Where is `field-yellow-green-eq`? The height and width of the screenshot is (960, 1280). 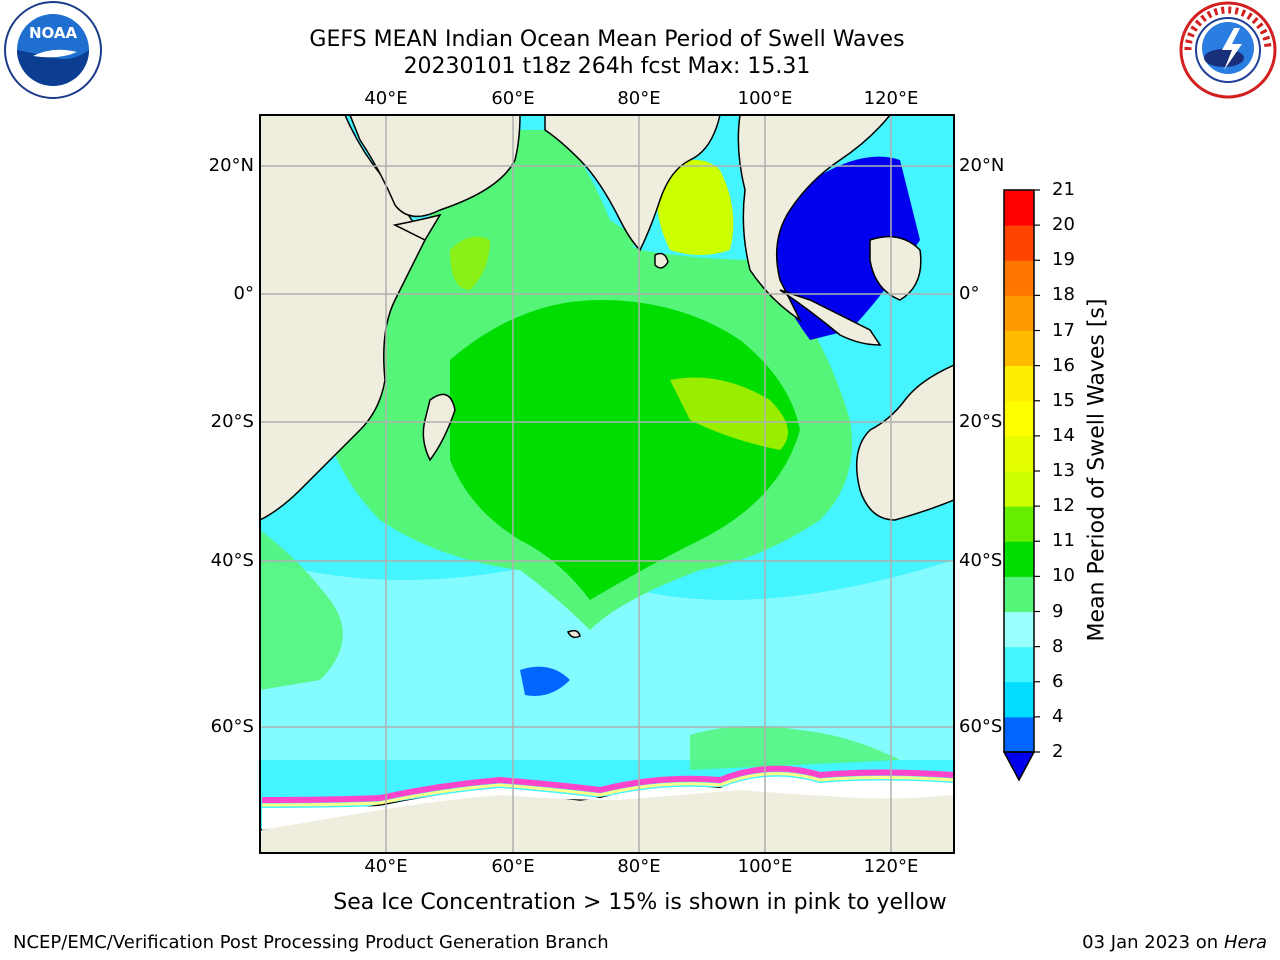
field-yellow-green-eq is located at coordinates (729, 413).